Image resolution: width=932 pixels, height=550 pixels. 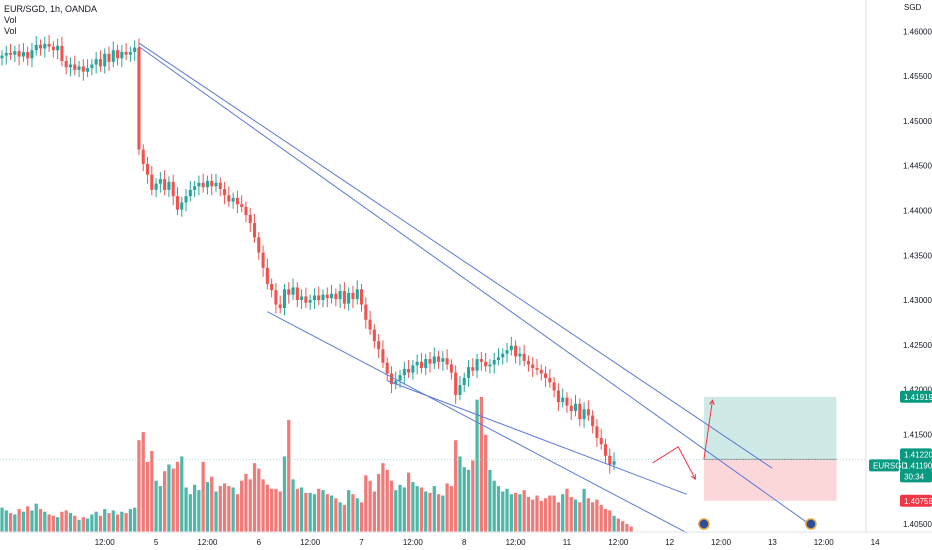 I want to click on time-tick-label: 12:00, so click(x=207, y=542).